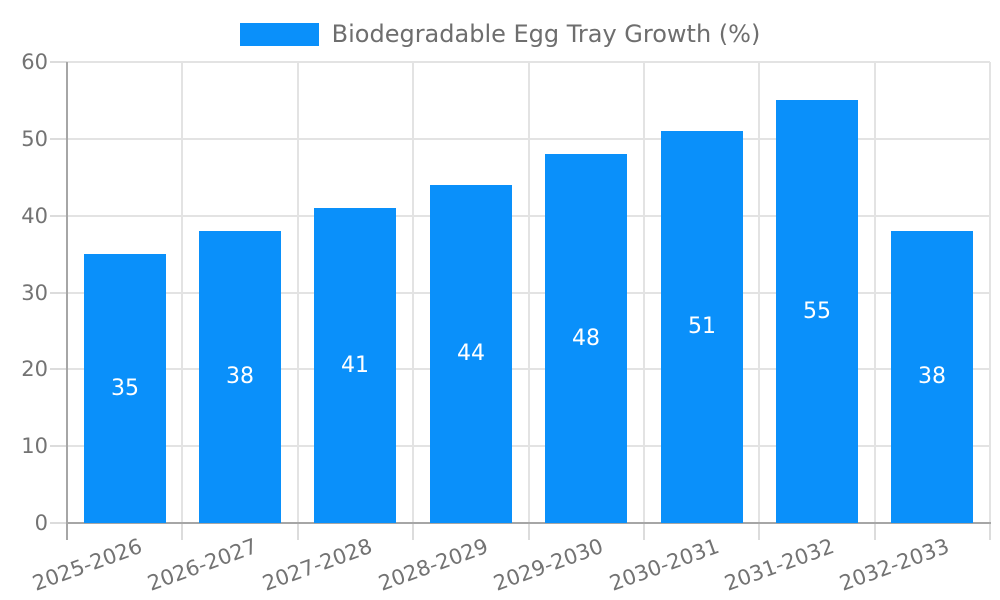 This screenshot has width=1000, height=600. I want to click on bar-value-label: 41, so click(355, 365).